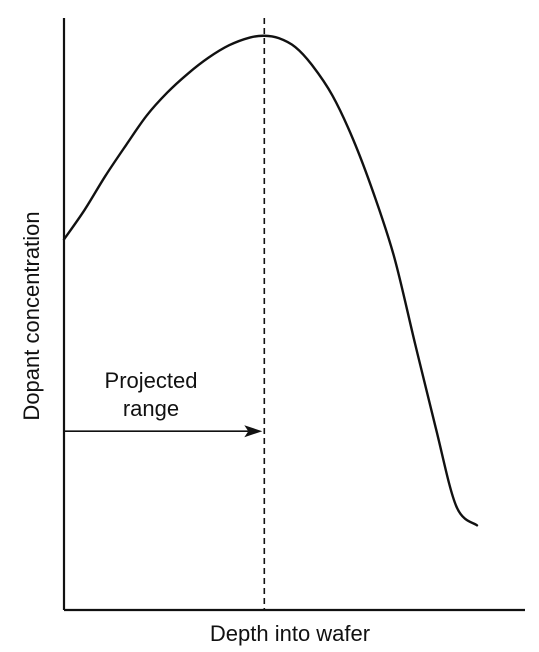  What do you see at coordinates (31, 315) in the screenshot?
I see `y-axis-label: Dopant concentration` at bounding box center [31, 315].